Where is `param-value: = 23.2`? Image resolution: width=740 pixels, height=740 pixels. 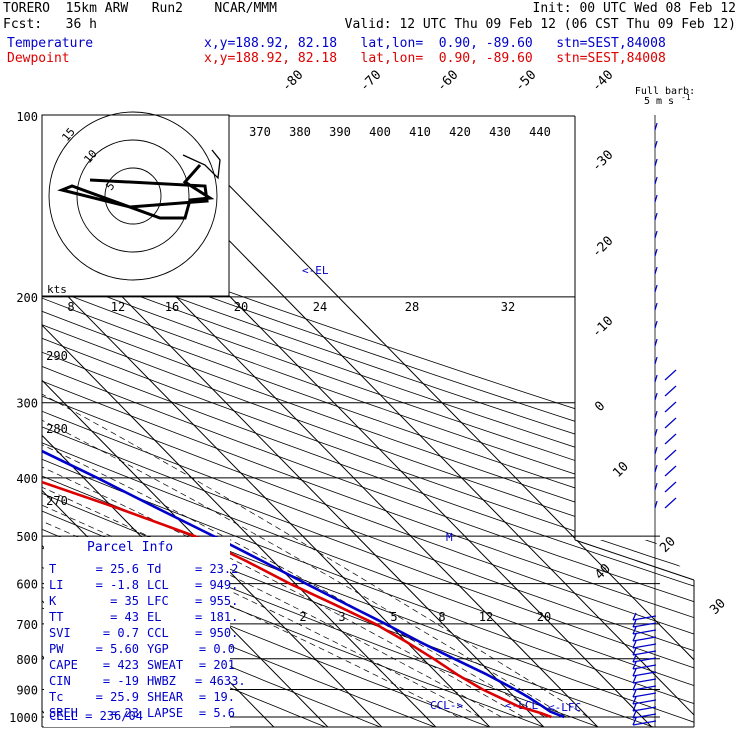
param-value: = 23.2 is located at coordinates (217, 569).